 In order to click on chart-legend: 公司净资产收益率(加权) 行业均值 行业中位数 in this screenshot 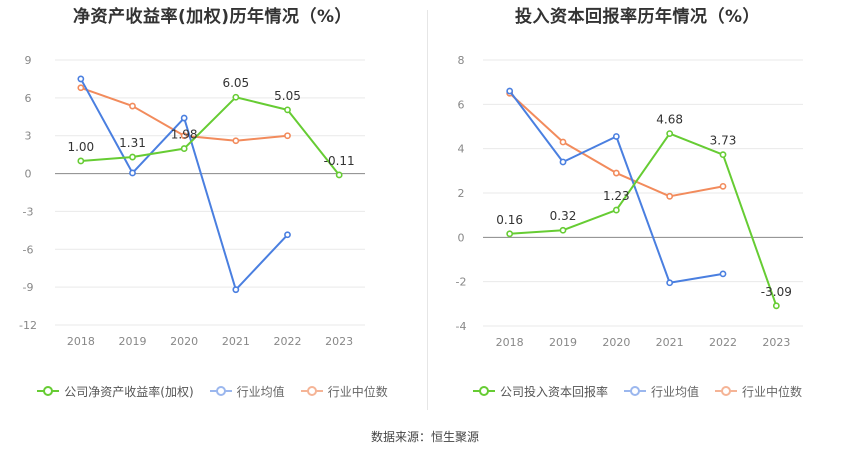, I will do `click(212, 391)`.